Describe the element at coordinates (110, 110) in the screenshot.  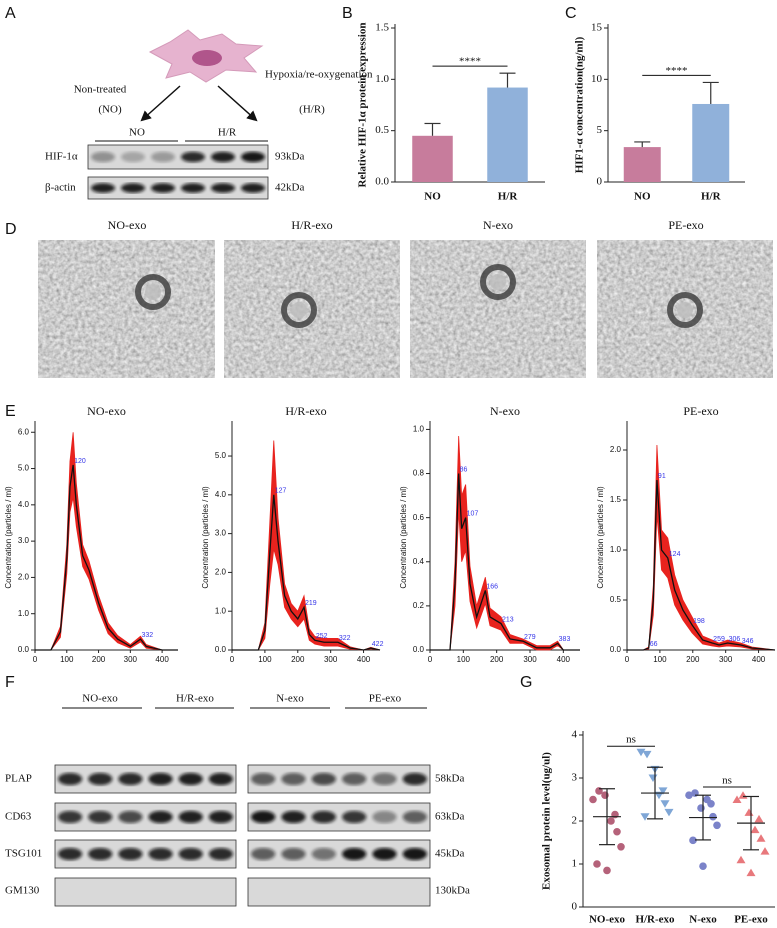
I see `label: (NO)` at that location.